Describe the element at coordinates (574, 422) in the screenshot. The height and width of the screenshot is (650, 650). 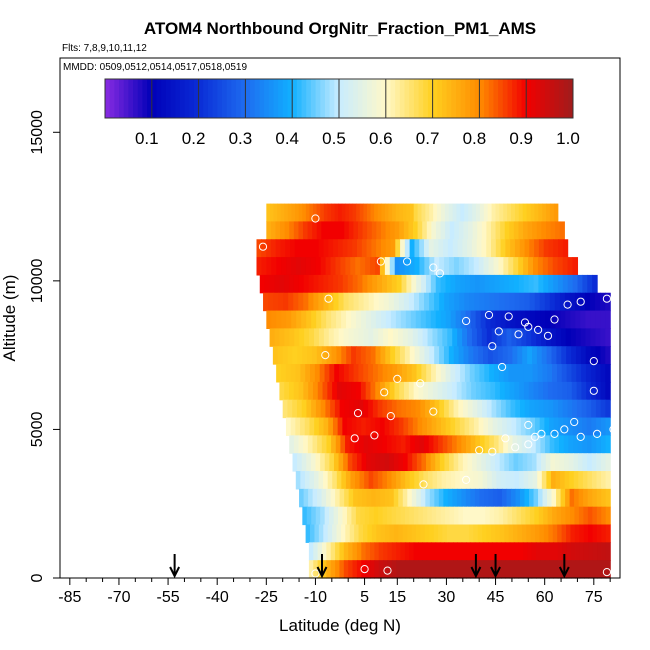
I see `observation-point` at that location.